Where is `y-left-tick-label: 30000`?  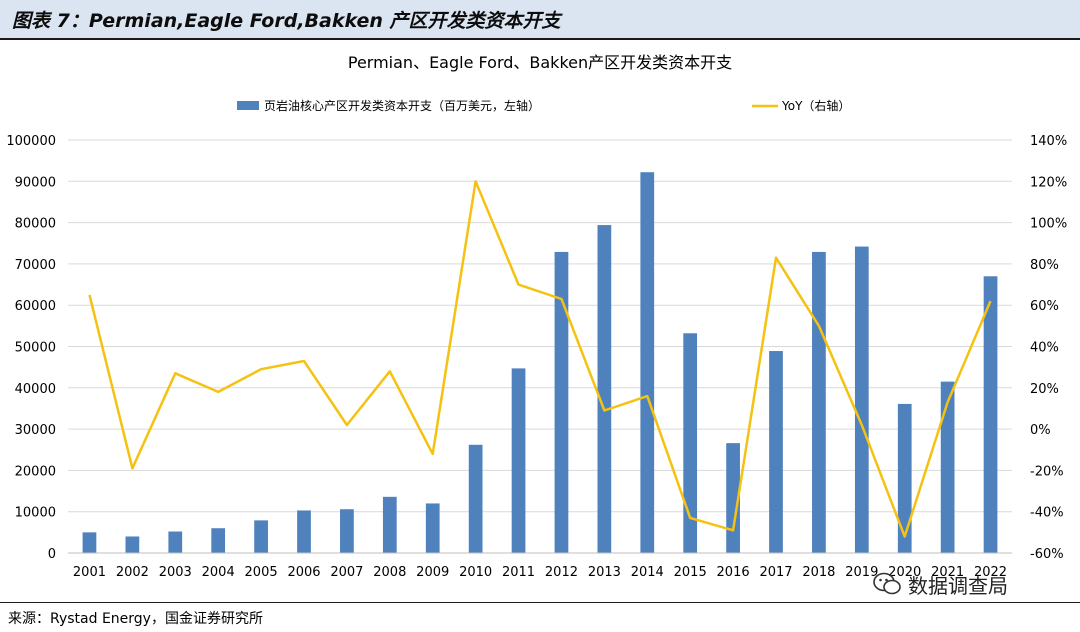 y-left-tick-label: 30000 is located at coordinates (35, 430).